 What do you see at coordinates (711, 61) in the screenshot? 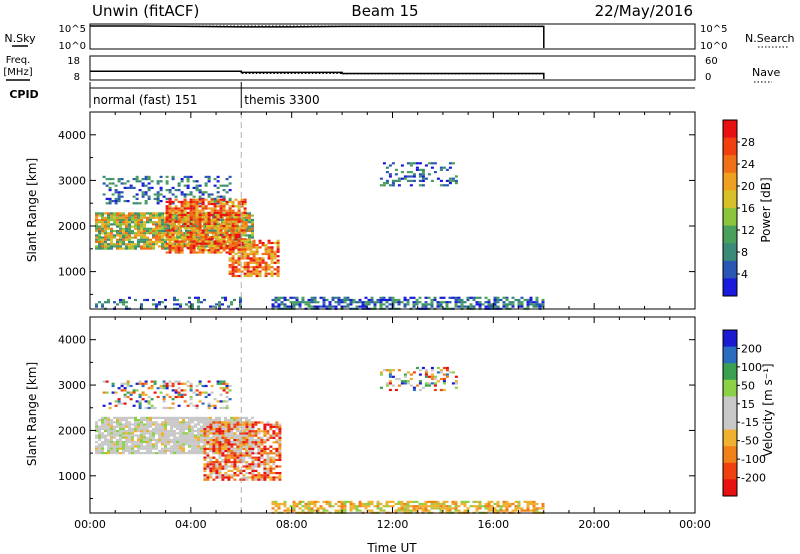
I see `nave-tick-top: 60` at bounding box center [711, 61].